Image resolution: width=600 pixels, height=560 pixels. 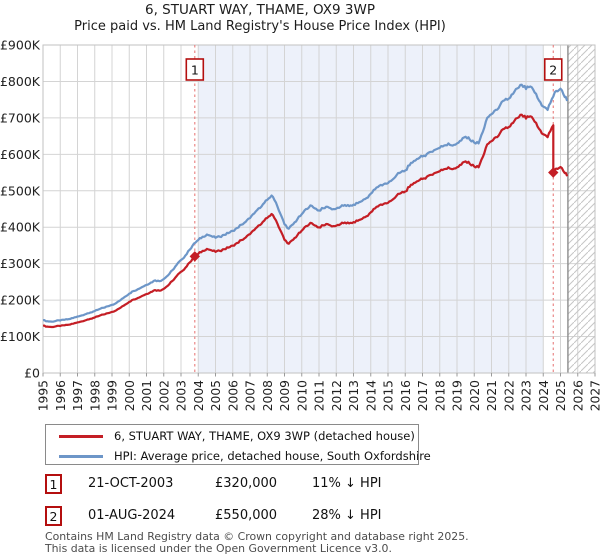 I want to click on transaction-row-1: 1 21-OCT-2003 £320,000 11% ↓ HPI, so click(x=310, y=485).